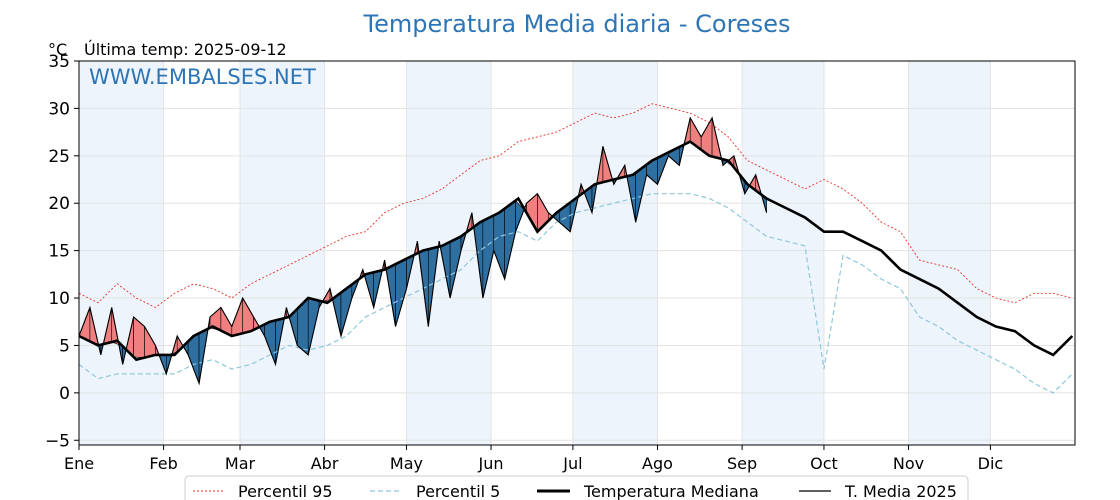 The height and width of the screenshot is (500, 1120). What do you see at coordinates (499, 244) in the screenshot?
I see `fill-below-median` at bounding box center [499, 244].